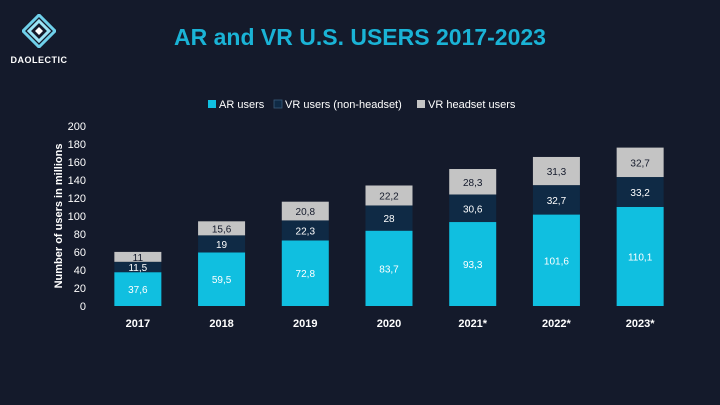  I want to click on bar-vr-headset-2022, so click(556, 171).